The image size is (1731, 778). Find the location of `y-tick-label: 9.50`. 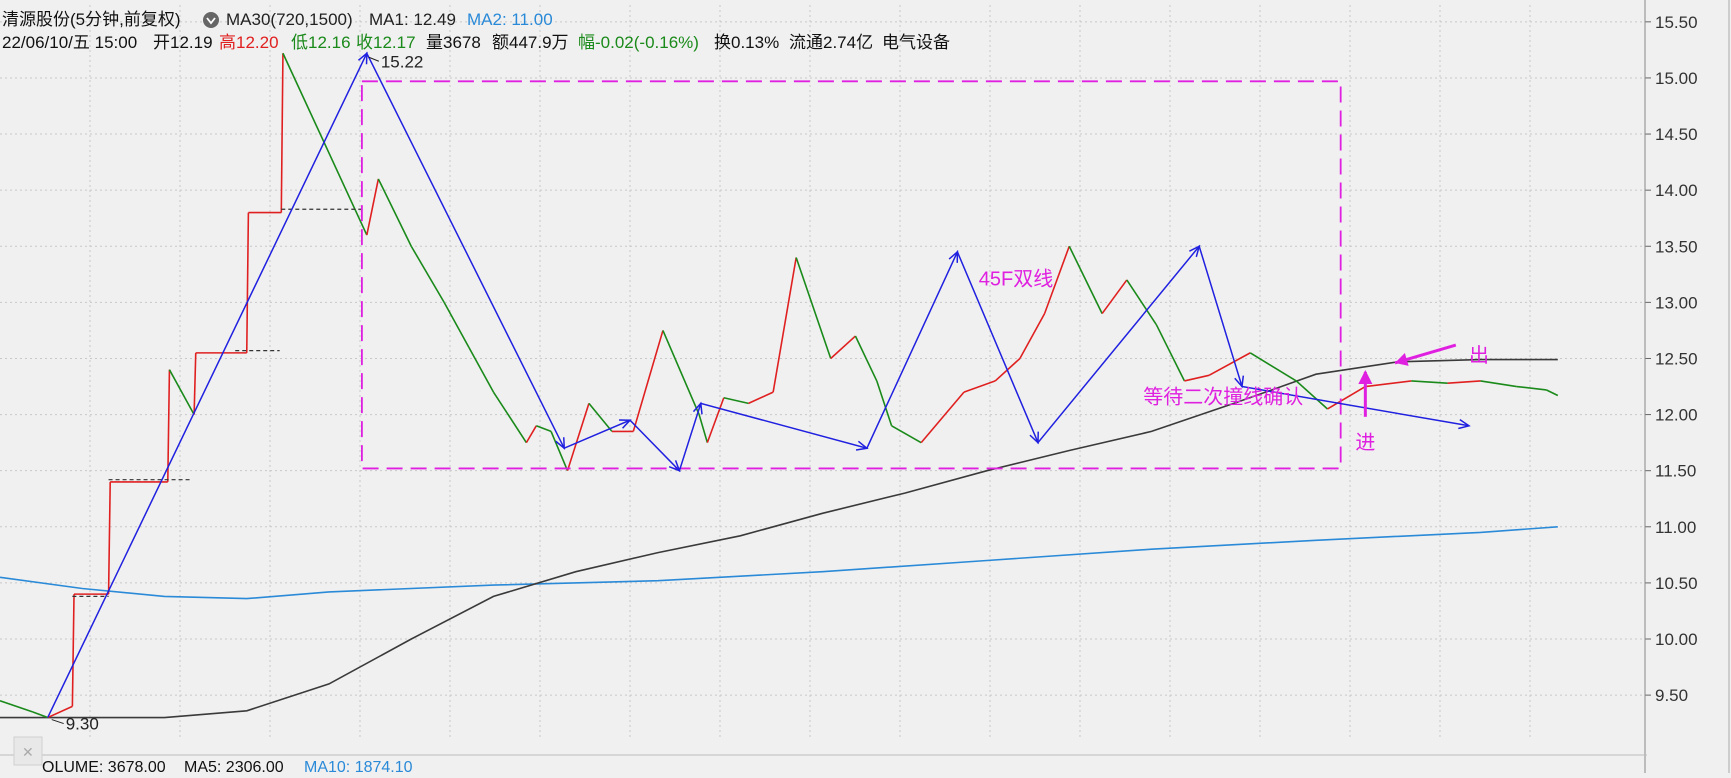

y-tick-label: 9.50 is located at coordinates (1671, 695).